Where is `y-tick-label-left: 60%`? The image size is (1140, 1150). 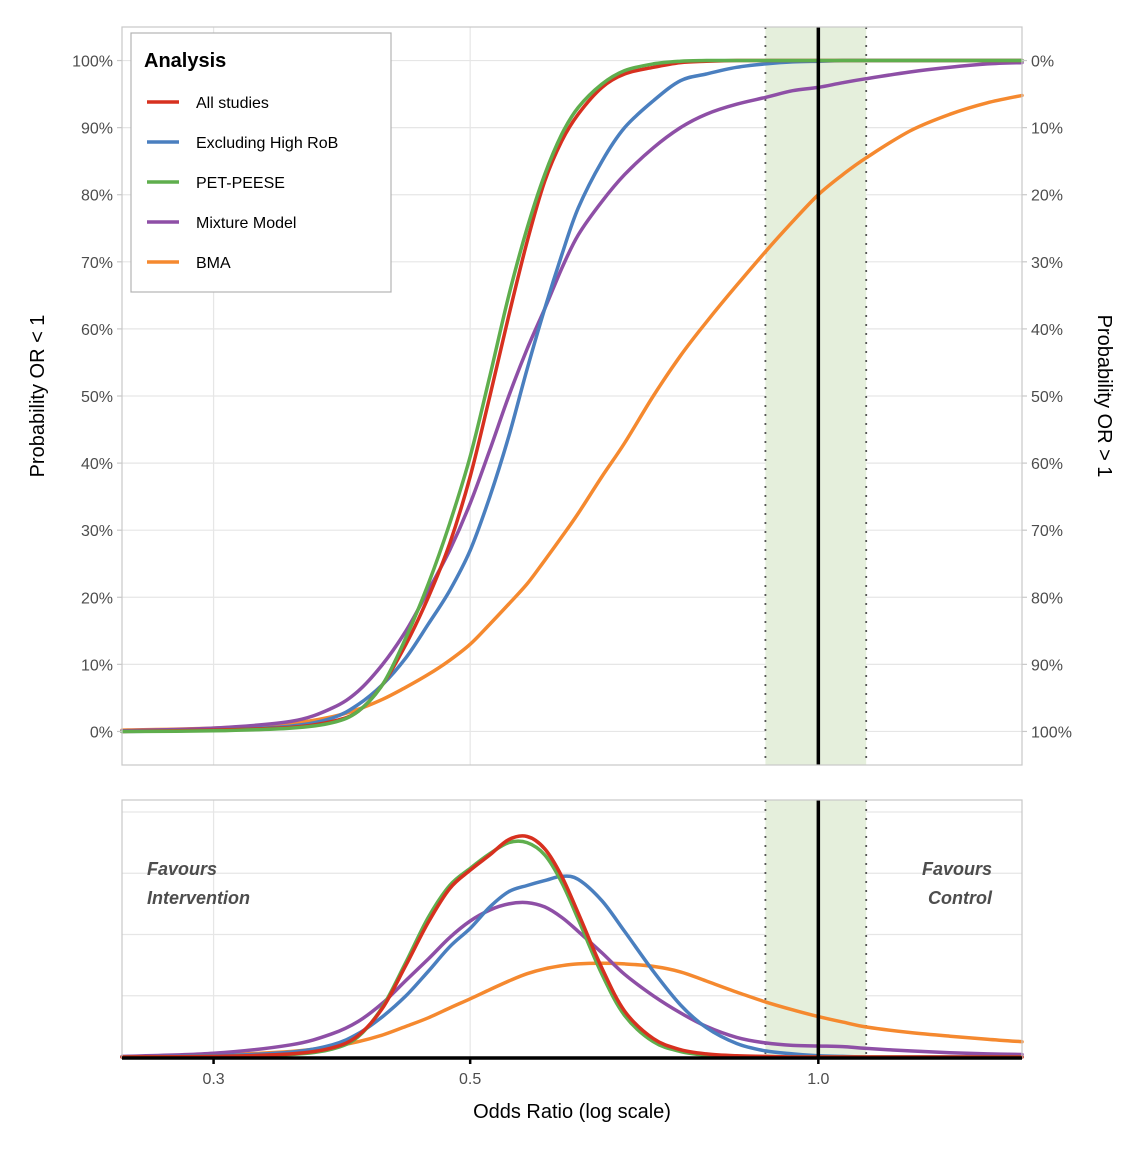 y-tick-label-left: 60% is located at coordinates (97, 330).